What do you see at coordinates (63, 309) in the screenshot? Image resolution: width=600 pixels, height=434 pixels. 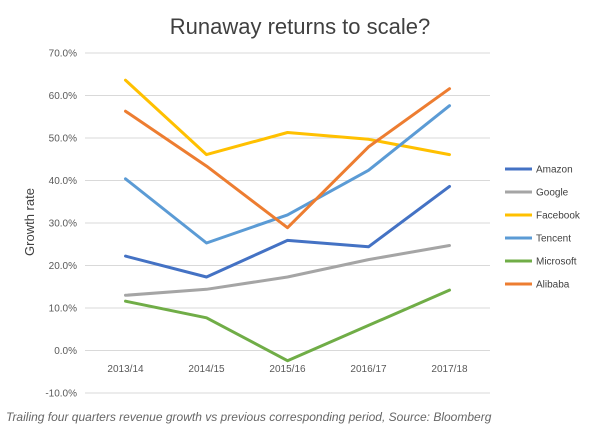 I see `y-tick-label: 10.0%` at bounding box center [63, 309].